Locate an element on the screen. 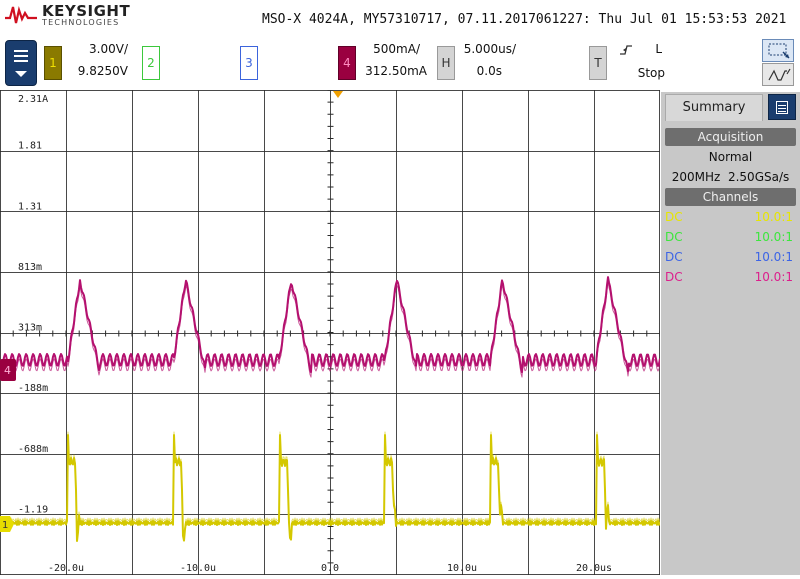 The width and height of the screenshot is (800, 579). chevron-down-icon is located at coordinates (21, 74).